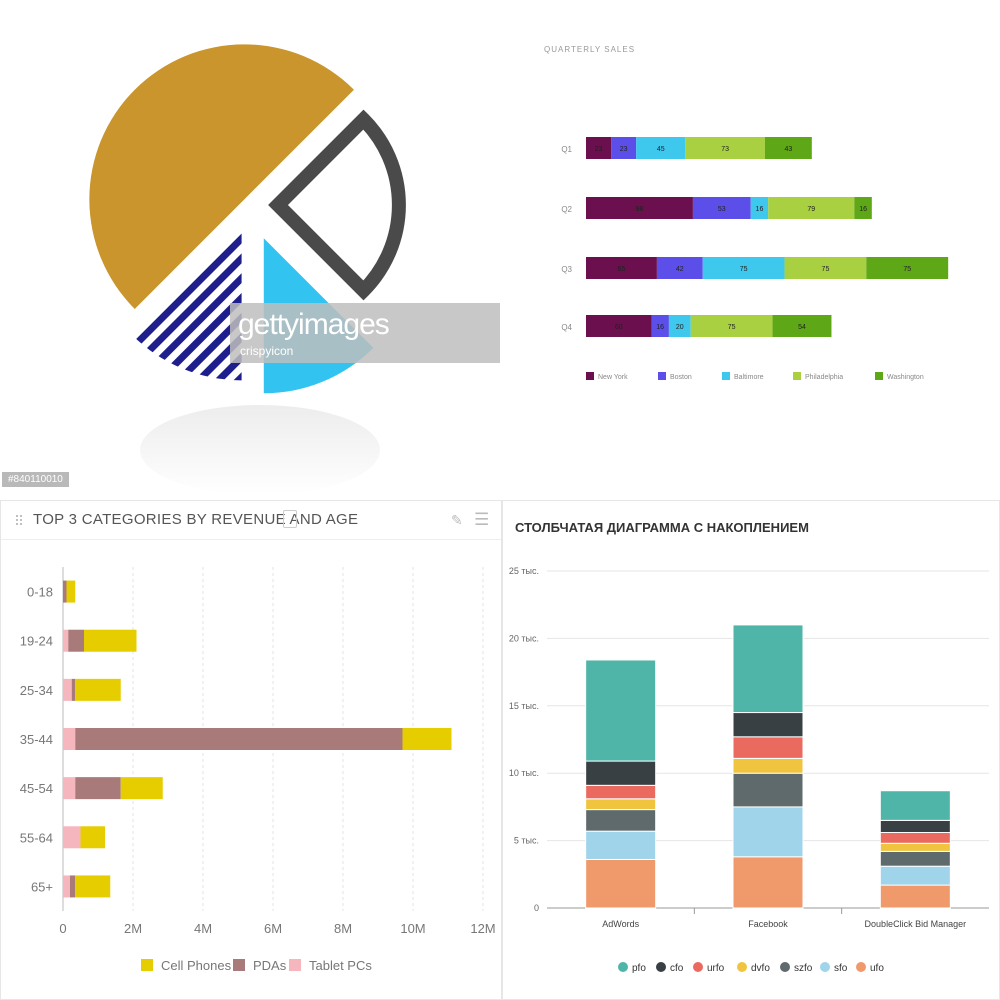  What do you see at coordinates (905, 377) in the screenshot?
I see `legend-label: Washington` at bounding box center [905, 377].